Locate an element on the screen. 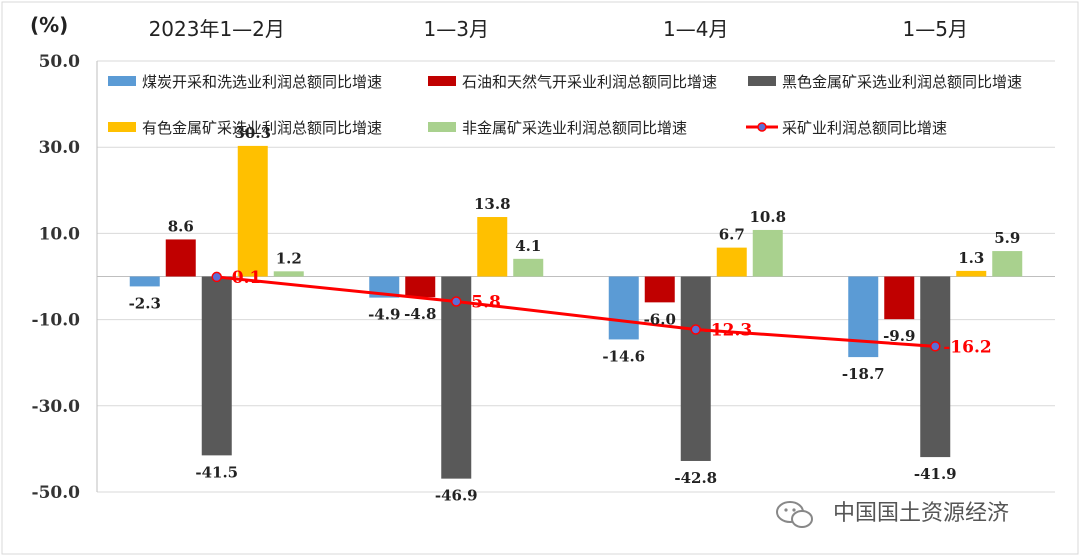  line-series is located at coordinates (576, 311).